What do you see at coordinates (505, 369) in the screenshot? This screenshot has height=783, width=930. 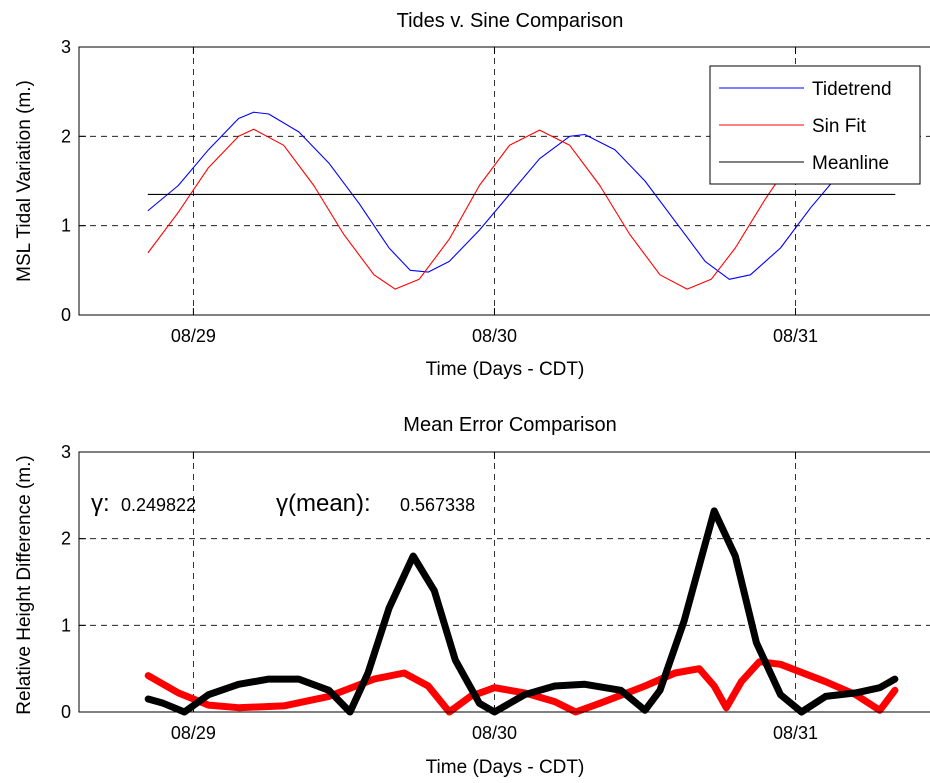 I see `tides-xlabel: Time (Days - CDT)` at bounding box center [505, 369].